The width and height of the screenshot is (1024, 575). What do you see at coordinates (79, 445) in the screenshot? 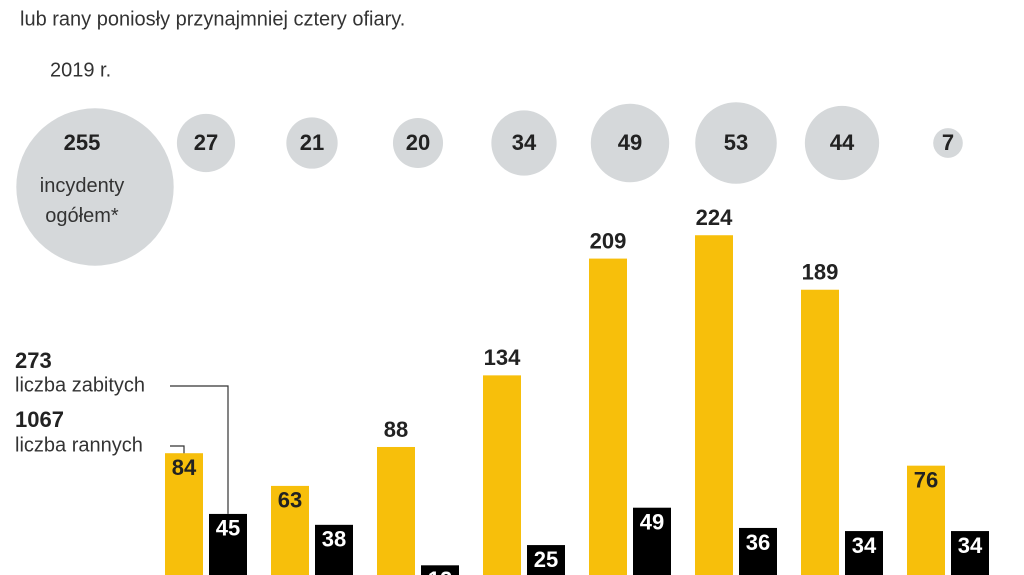
I see `legend-label: liczba rannych` at bounding box center [79, 445].